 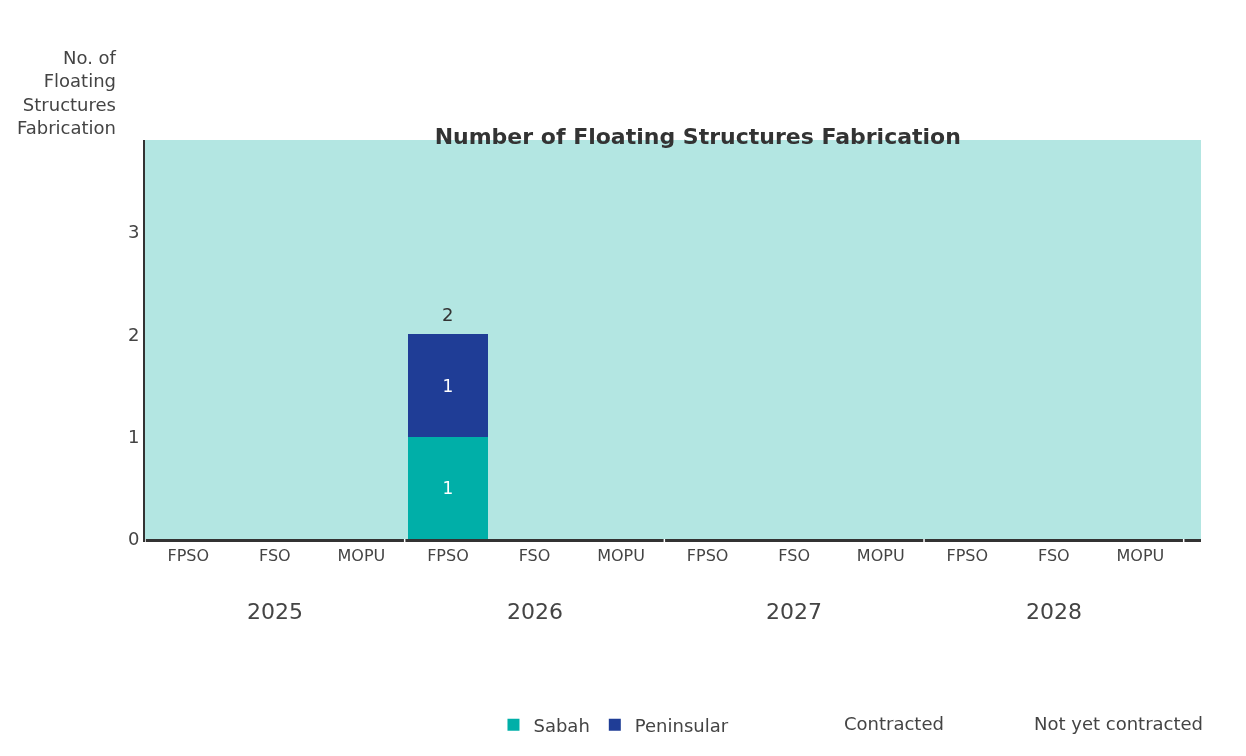 What do you see at coordinates (448, 314) in the screenshot?
I see `total-label: 2` at bounding box center [448, 314].